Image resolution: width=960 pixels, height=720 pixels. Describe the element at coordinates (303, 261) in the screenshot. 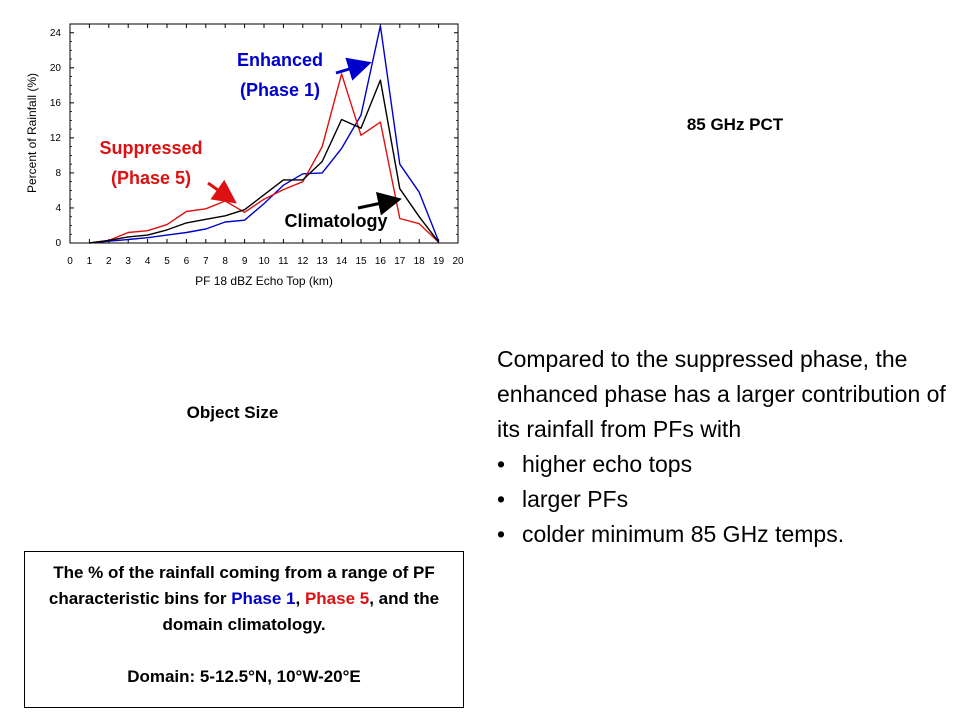

I see `x-tick-label: 12` at that location.